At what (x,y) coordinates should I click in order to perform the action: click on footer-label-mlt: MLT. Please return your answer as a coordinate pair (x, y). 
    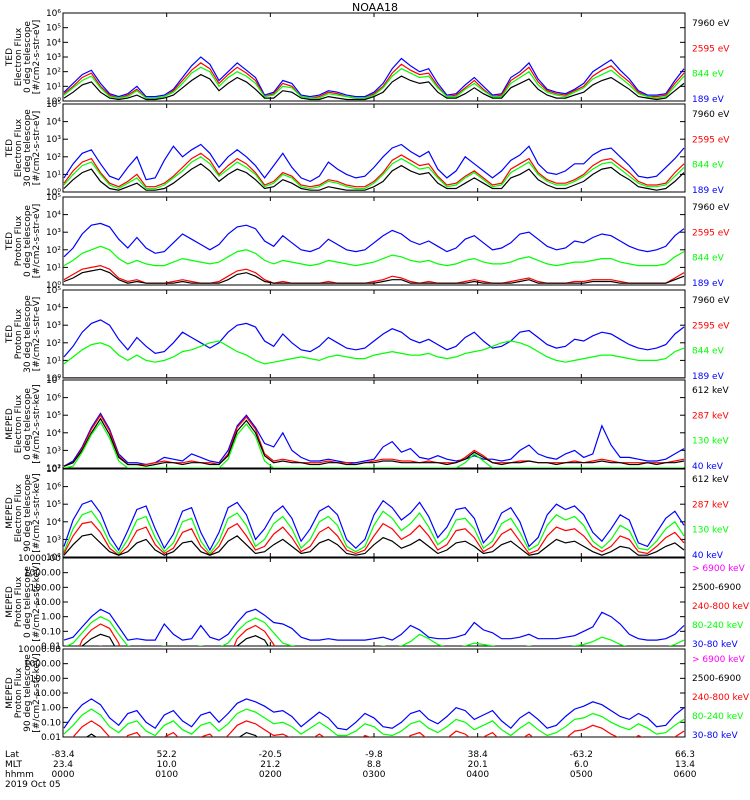
    Looking at the image, I should click on (14, 765).